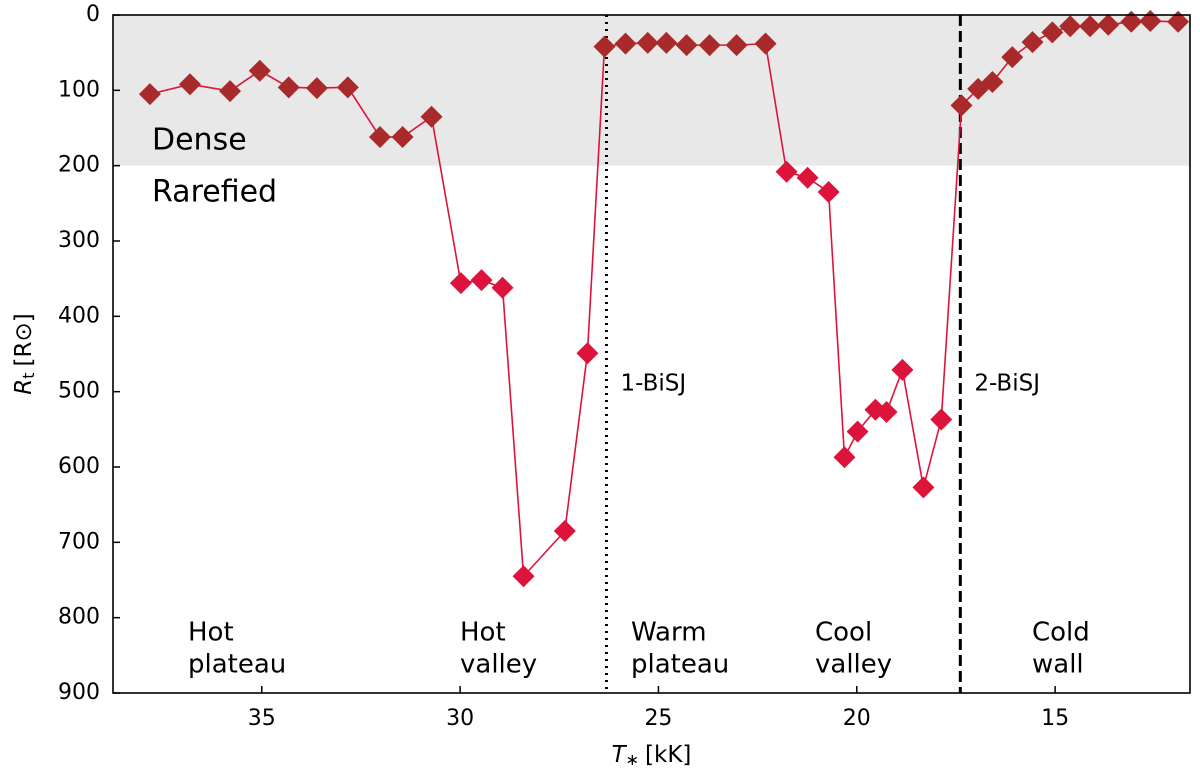 The height and width of the screenshot is (775, 1200). What do you see at coordinates (79, 165) in the screenshot?
I see `y-tick-label: 200` at bounding box center [79, 165].